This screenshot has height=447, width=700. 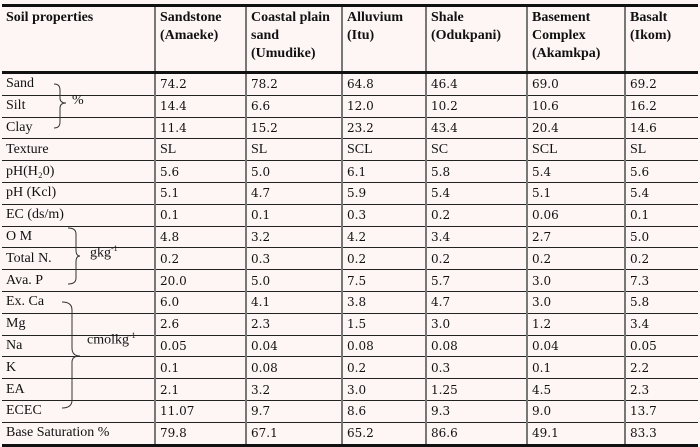 What do you see at coordinates (78, 411) in the screenshot?
I see `row-label: ECEC` at bounding box center [78, 411].